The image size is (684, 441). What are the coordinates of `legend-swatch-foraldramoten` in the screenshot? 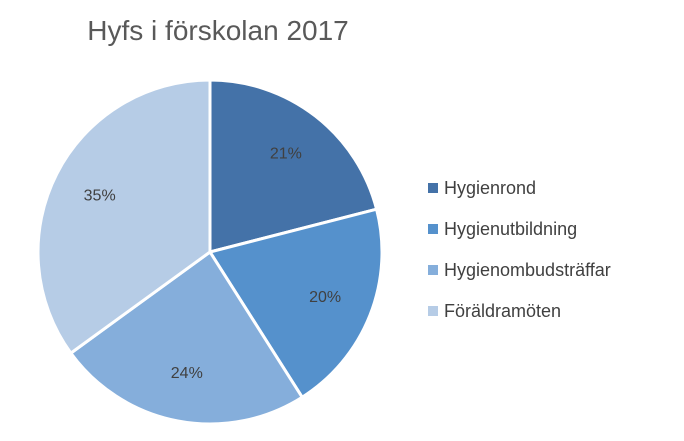 It's located at (433, 311).